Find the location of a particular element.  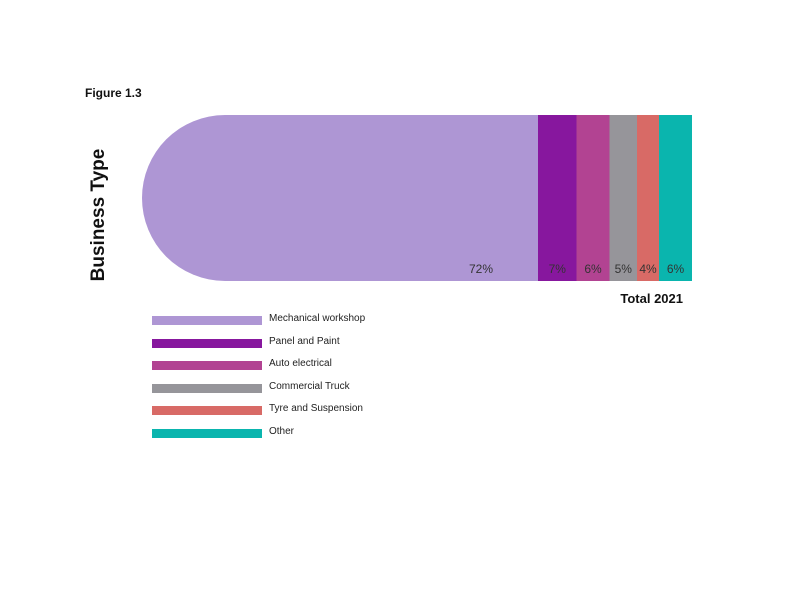

bar-segment-panel-and-paint is located at coordinates (557, 198).